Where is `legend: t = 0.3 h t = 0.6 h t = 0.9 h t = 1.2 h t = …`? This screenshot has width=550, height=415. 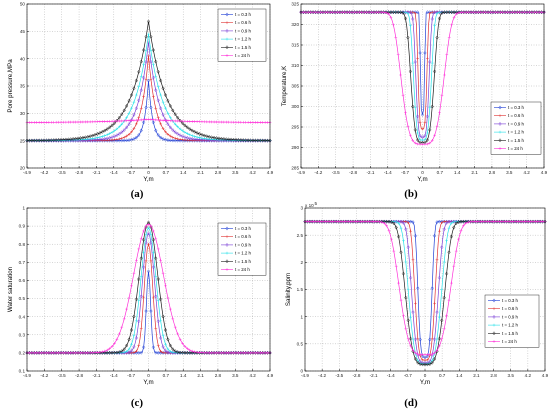
legend: t = 0.3 h t = 0.6 h t = 0.9 h t = 1.2 h t = … is located at coordinates (242, 35).